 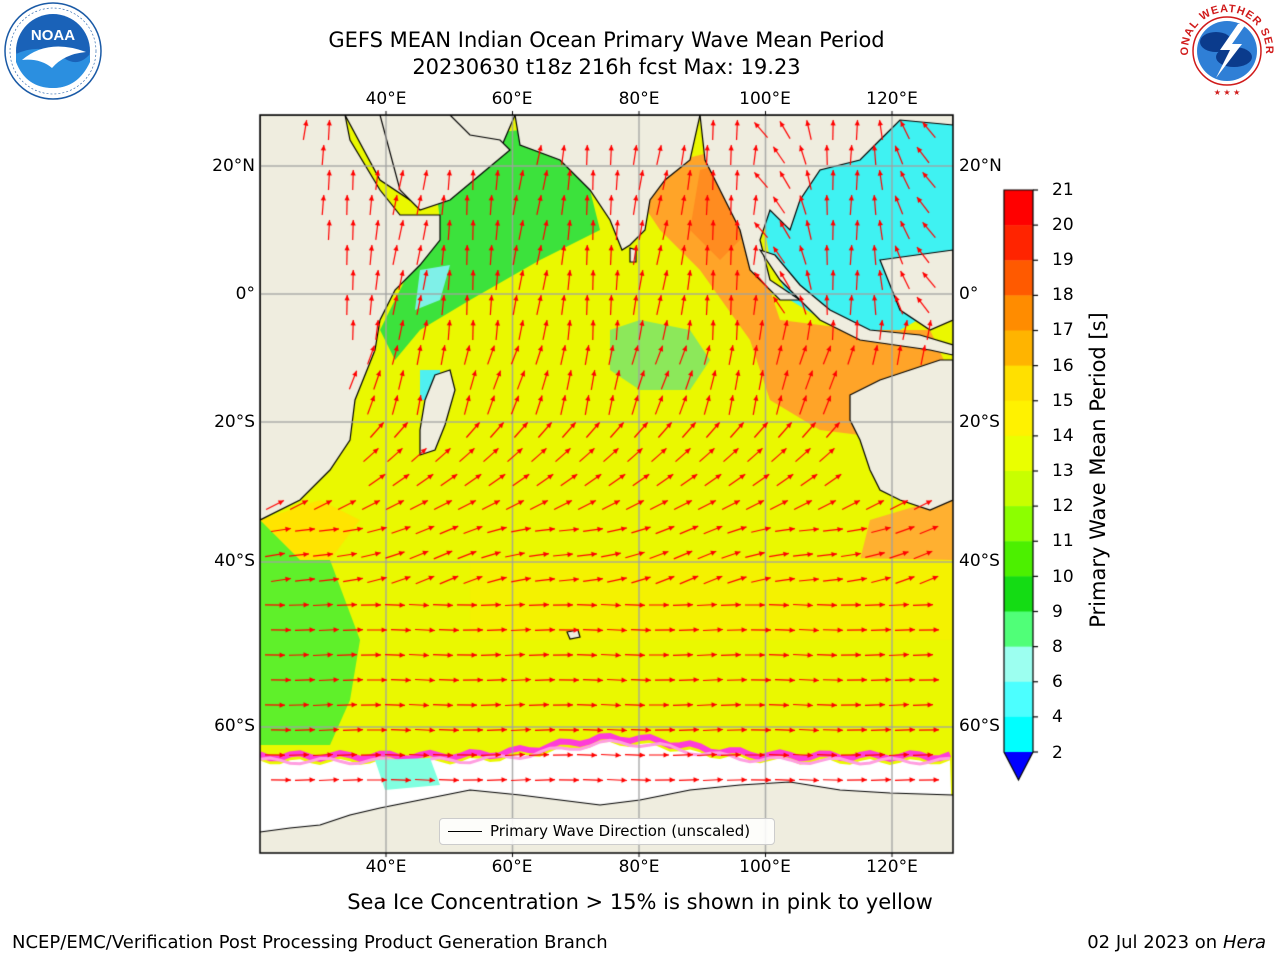 What do you see at coordinates (1063, 190) in the screenshot?
I see `colorbar-tick-21: 21` at bounding box center [1063, 190].